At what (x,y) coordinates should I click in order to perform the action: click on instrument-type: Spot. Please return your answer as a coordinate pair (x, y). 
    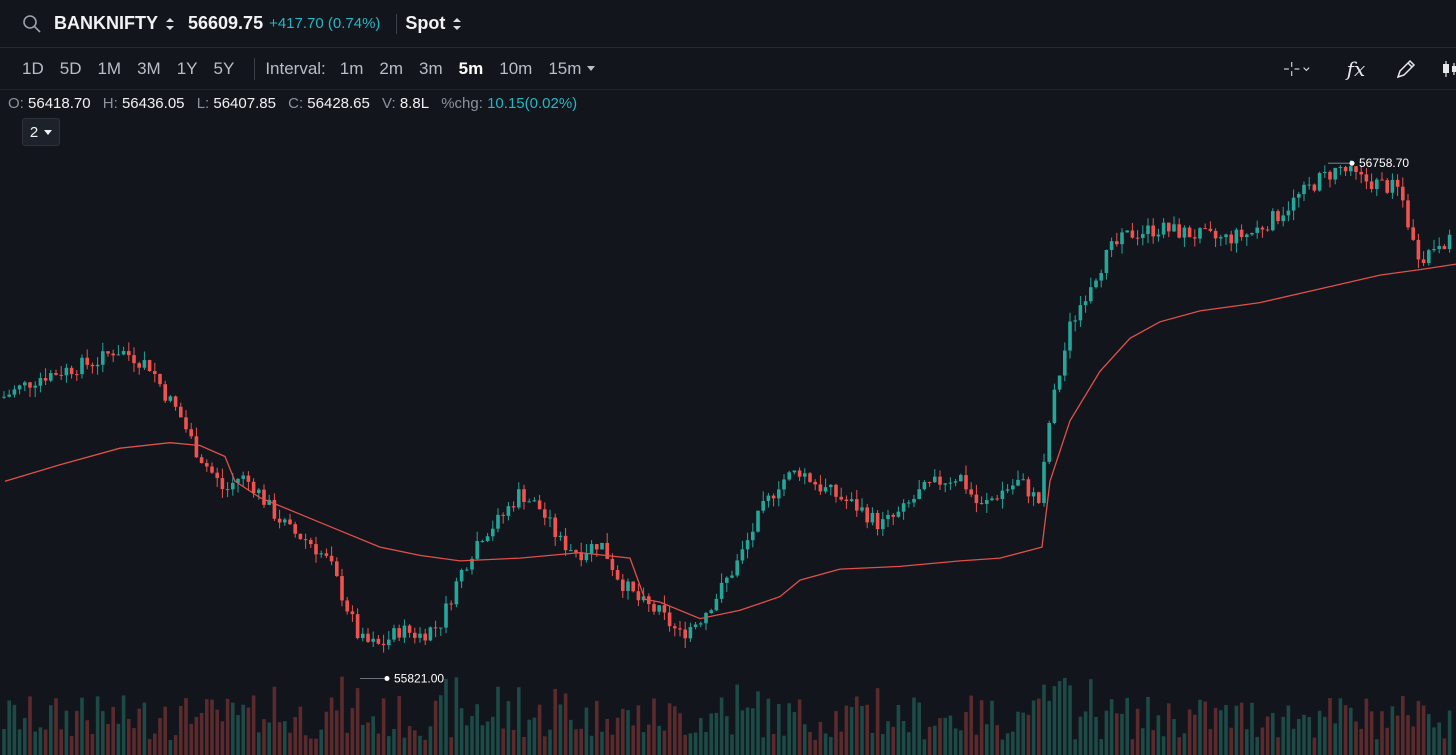
    Looking at the image, I should click on (425, 23).